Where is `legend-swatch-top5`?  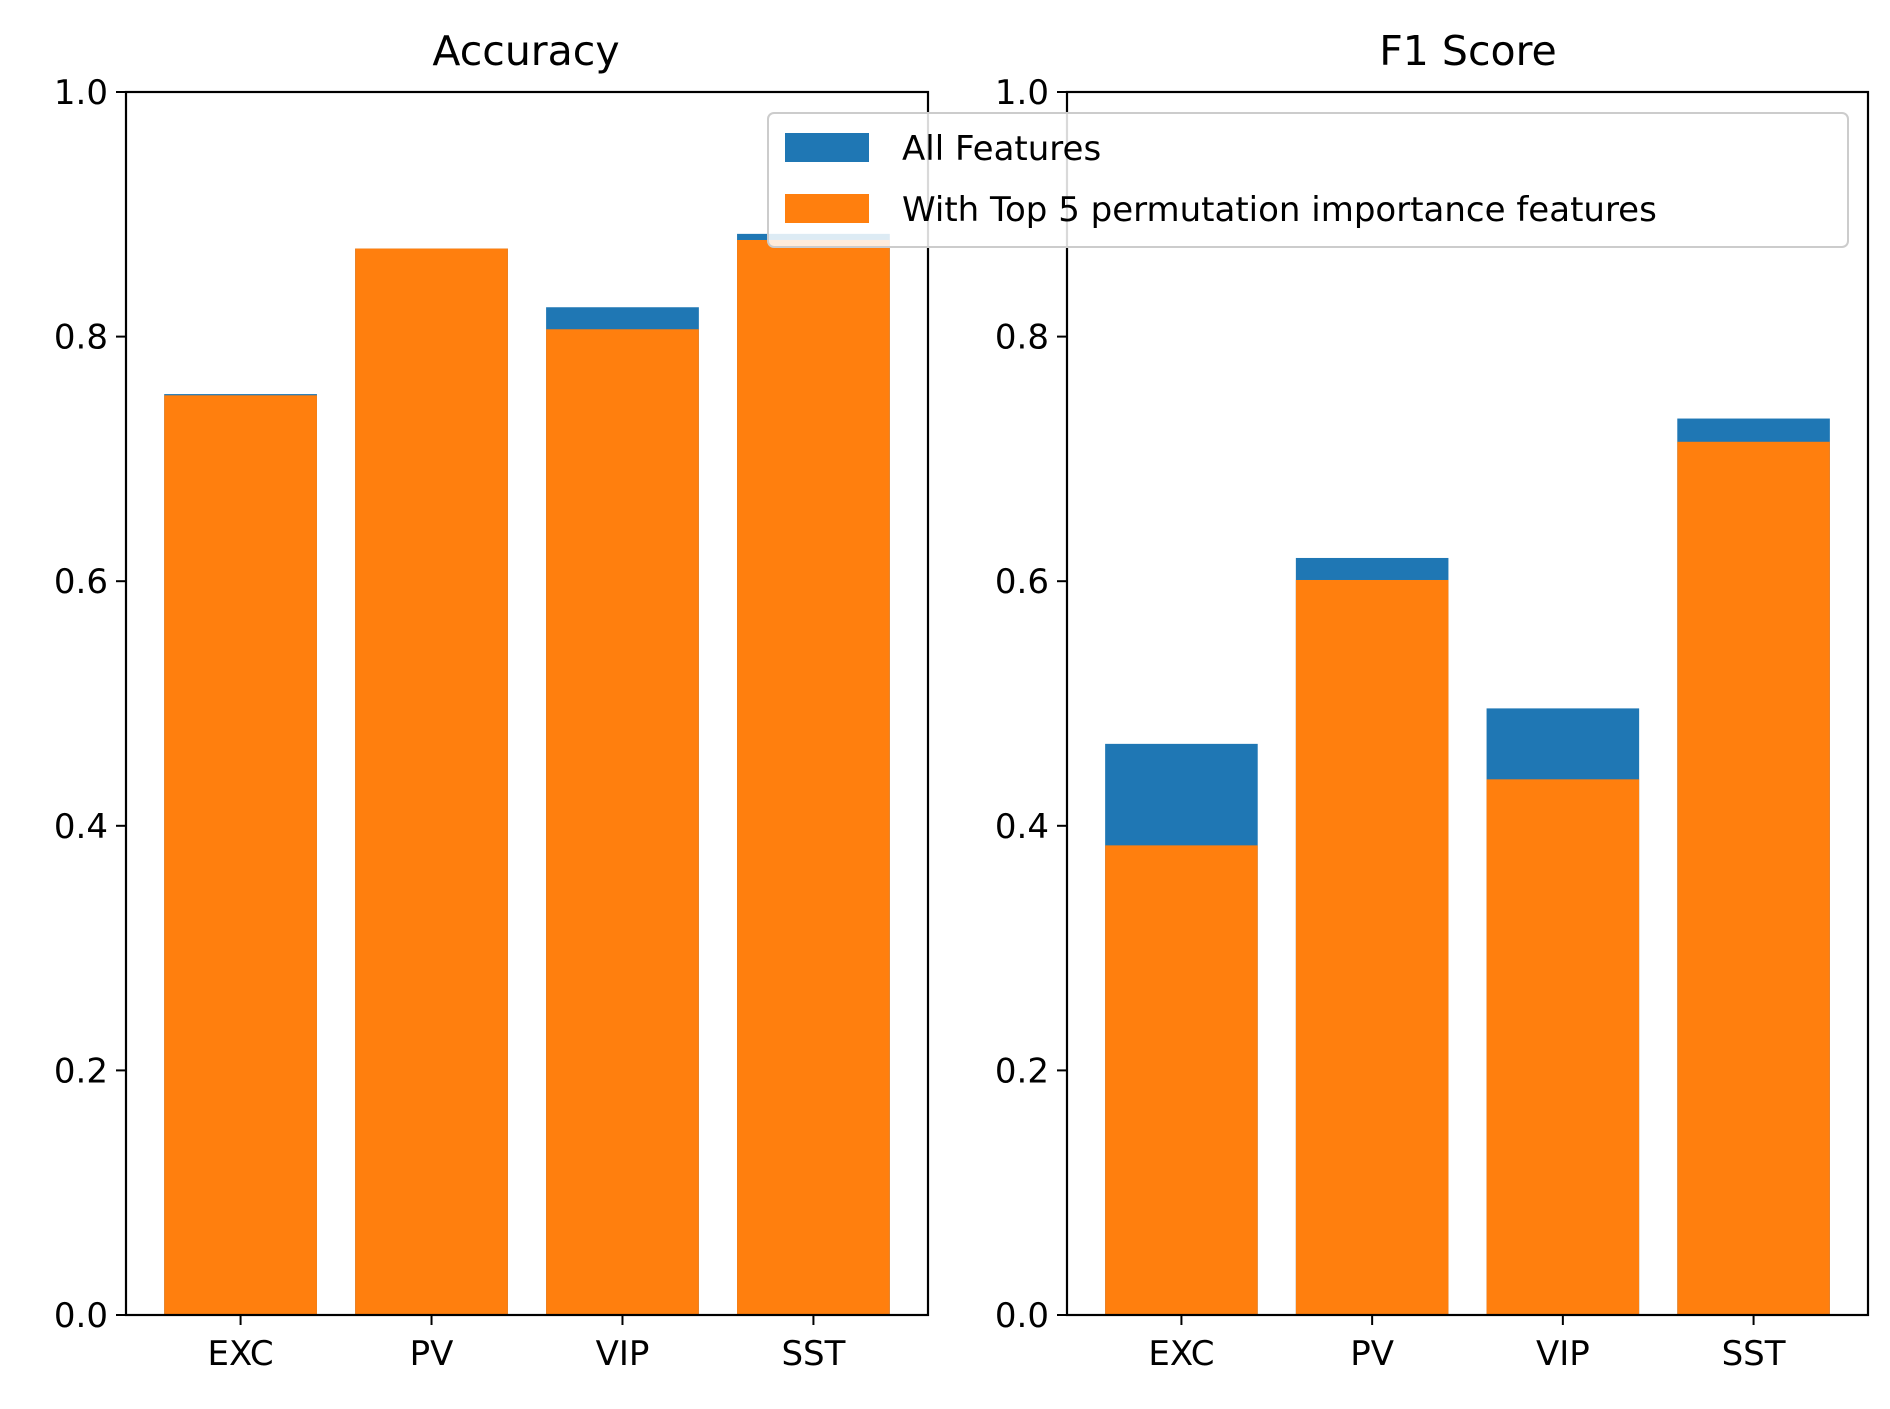 legend-swatch-top5 is located at coordinates (827, 208).